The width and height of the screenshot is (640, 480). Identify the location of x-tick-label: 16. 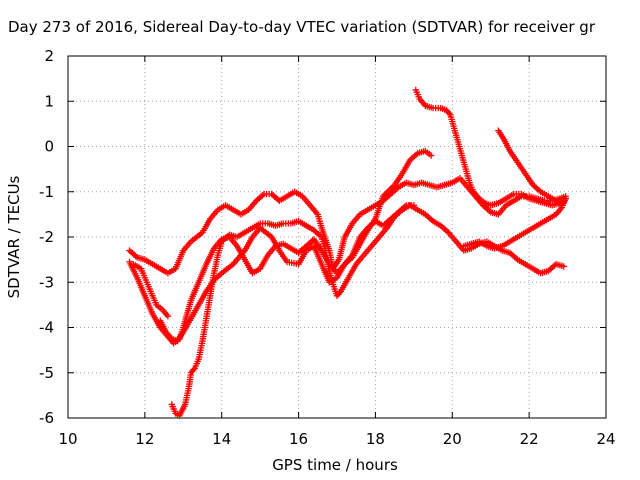
(298, 439).